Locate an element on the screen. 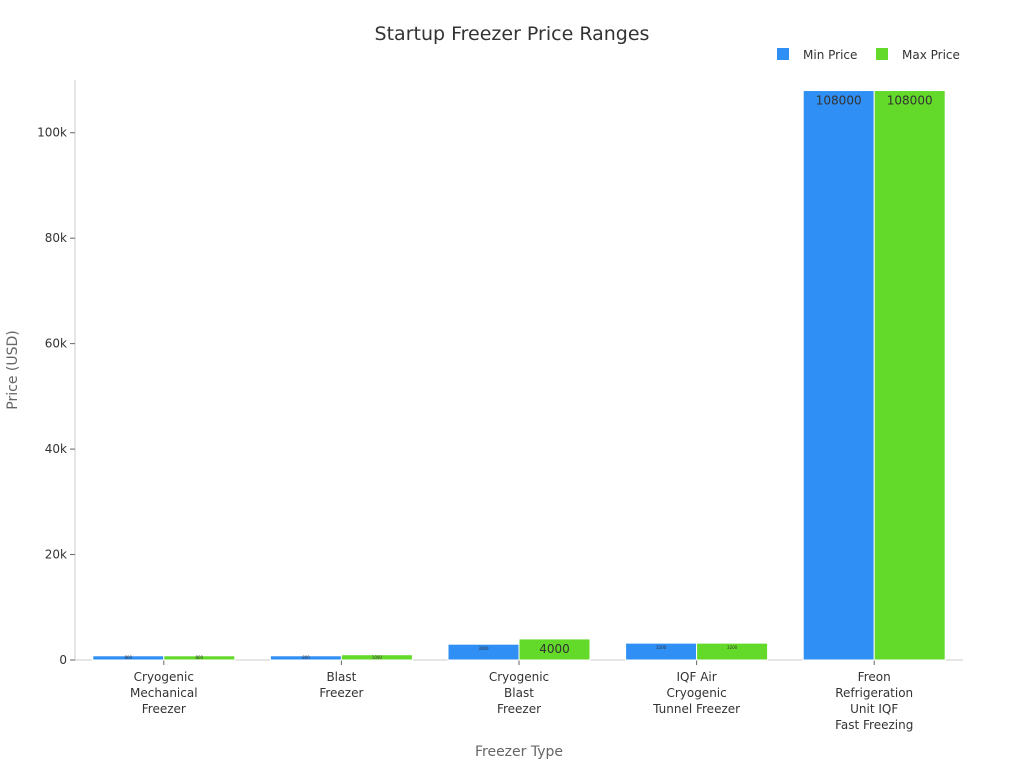  data-label: 4000 is located at coordinates (554, 649).